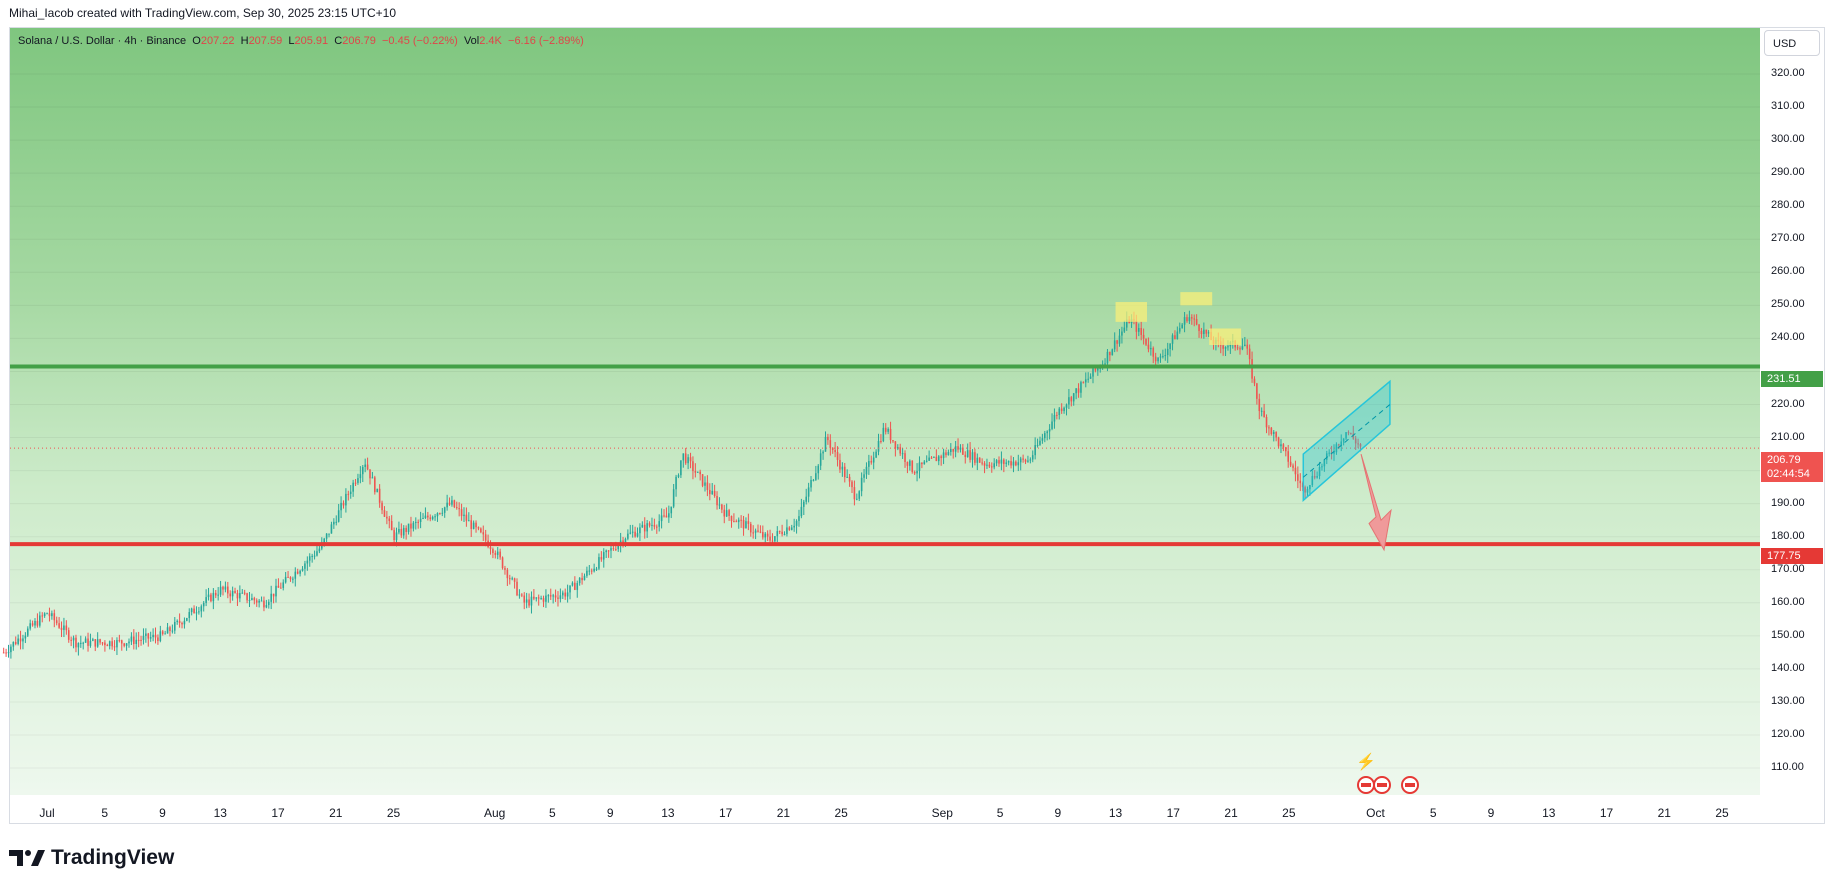 This screenshot has width=1835, height=887. What do you see at coordinates (1366, 762) in the screenshot?
I see `lightning-icon: ⚡` at bounding box center [1366, 762].